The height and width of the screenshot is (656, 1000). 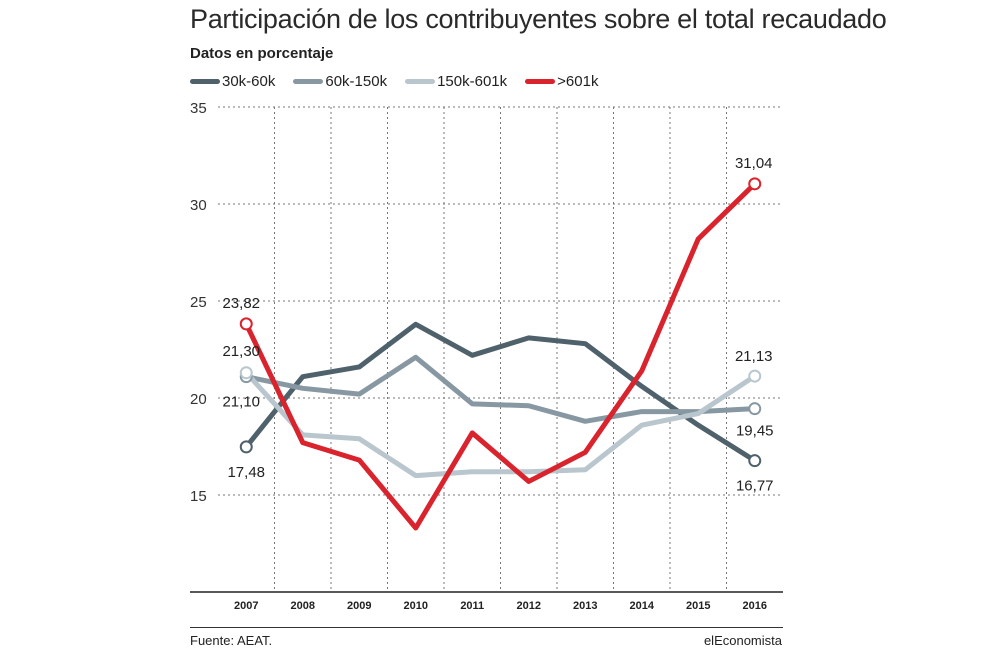 What do you see at coordinates (241, 351) in the screenshot?
I see `data-label: 21,30` at bounding box center [241, 351].